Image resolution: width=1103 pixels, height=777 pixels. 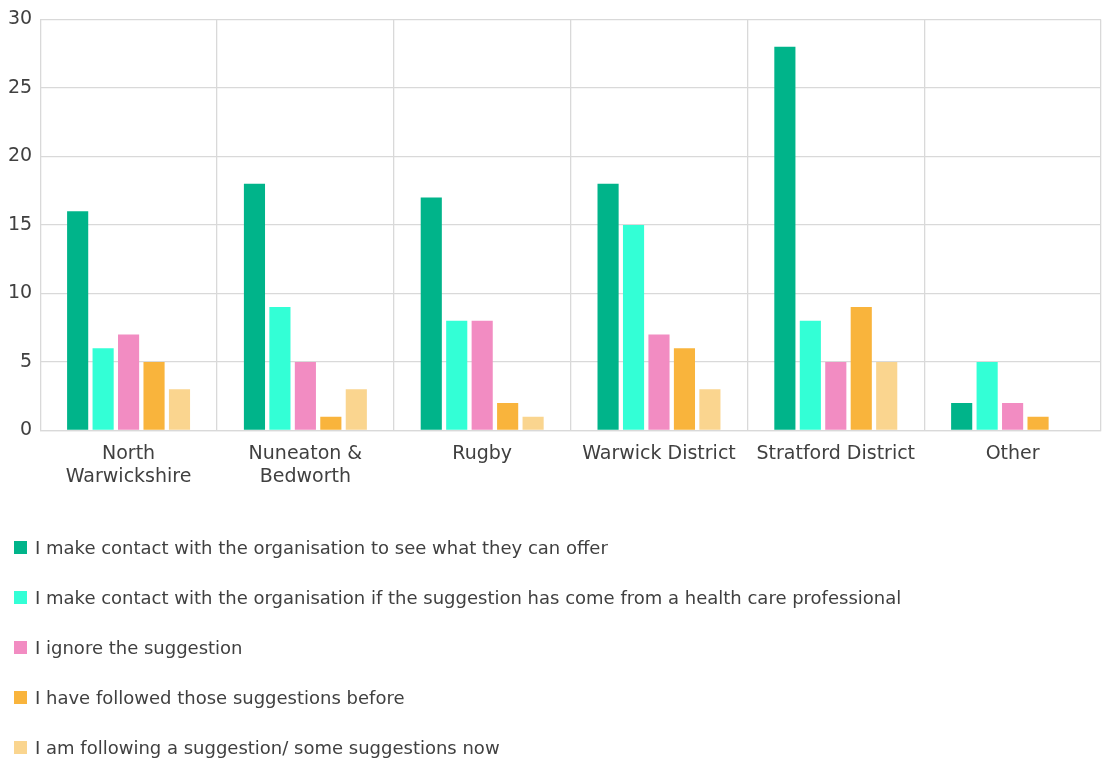 What do you see at coordinates (305, 463) in the screenshot?
I see `x-tick-label: Nuneaton & Bedworth` at bounding box center [305, 463].